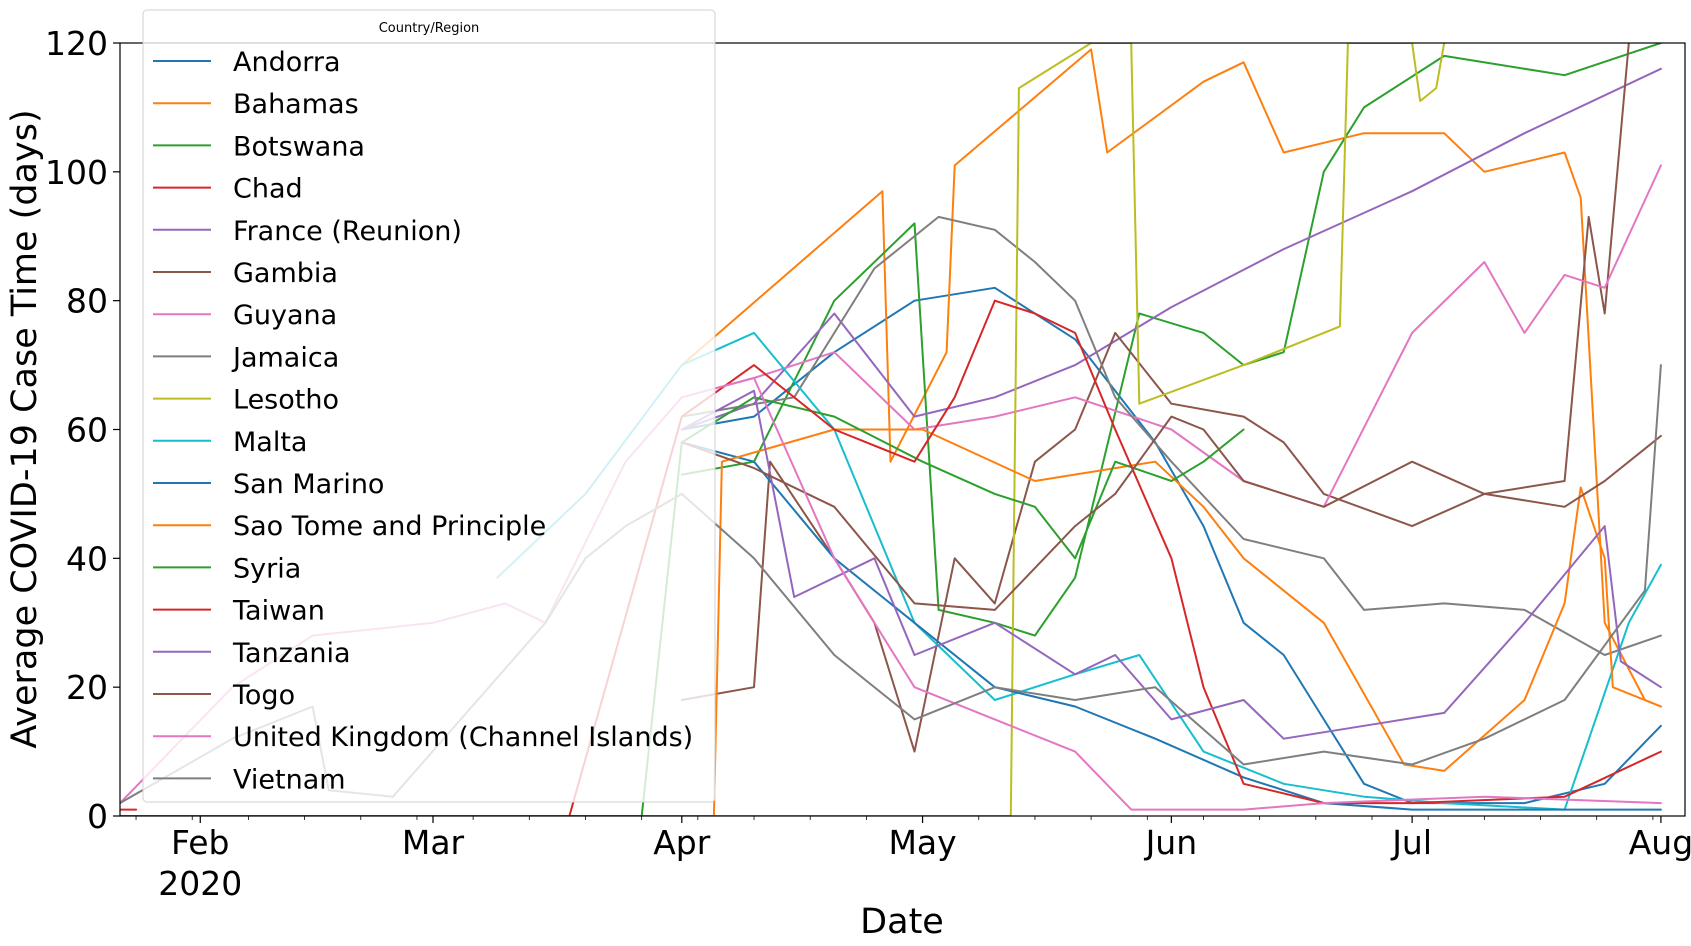 Image resolution: width=1691 pixels, height=946 pixels. Describe the element at coordinates (291, 653) in the screenshot. I see `legend-label: Tanzania` at that location.